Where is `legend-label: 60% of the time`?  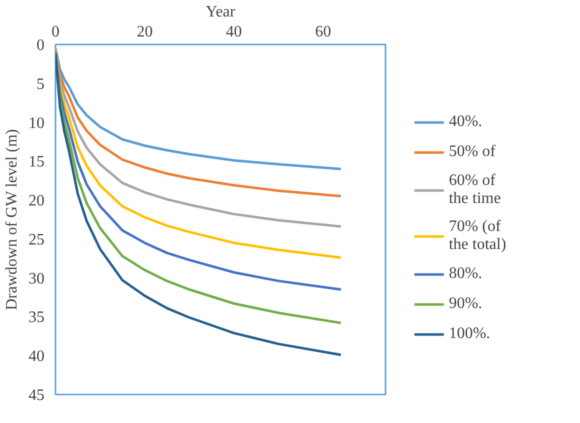
legend-label: 60% of the time is located at coordinates (474, 190).